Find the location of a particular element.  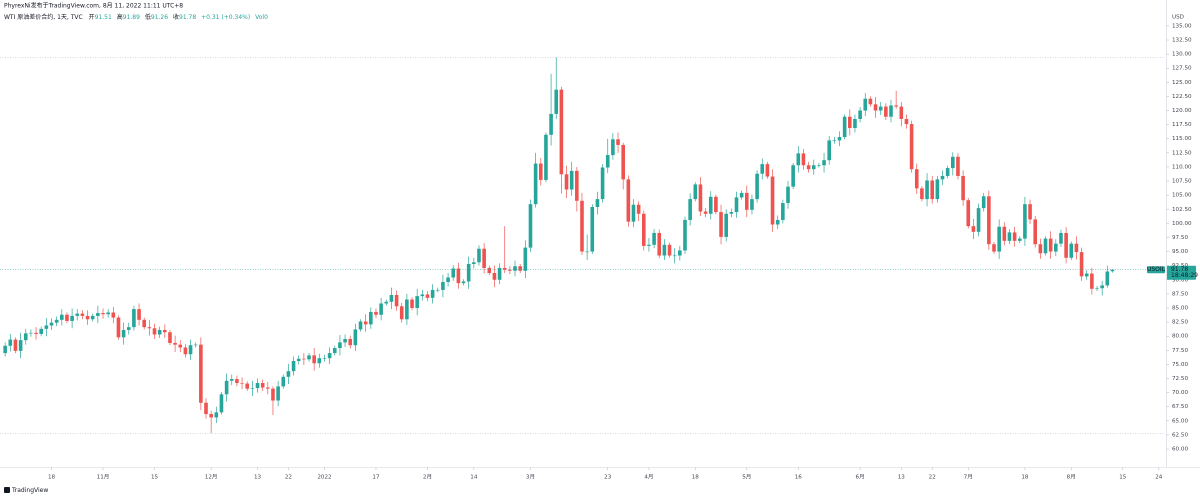

x-tick-label: 6月 is located at coordinates (860, 477).